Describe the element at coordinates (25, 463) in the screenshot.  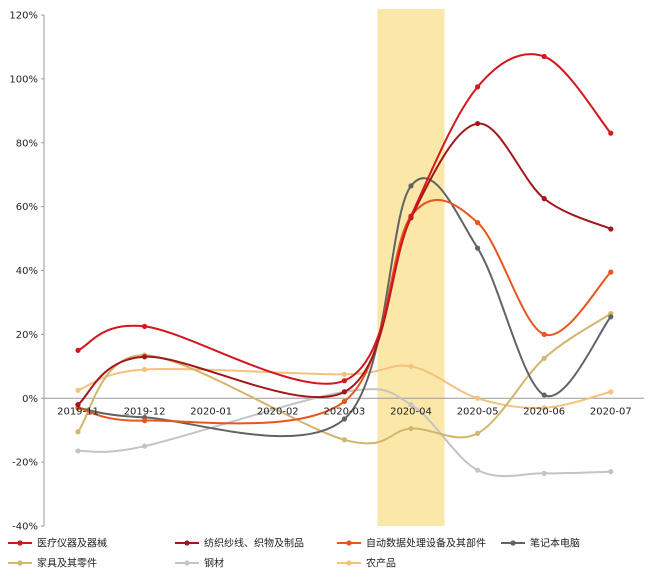
I see `y-tick-label: -20%` at that location.